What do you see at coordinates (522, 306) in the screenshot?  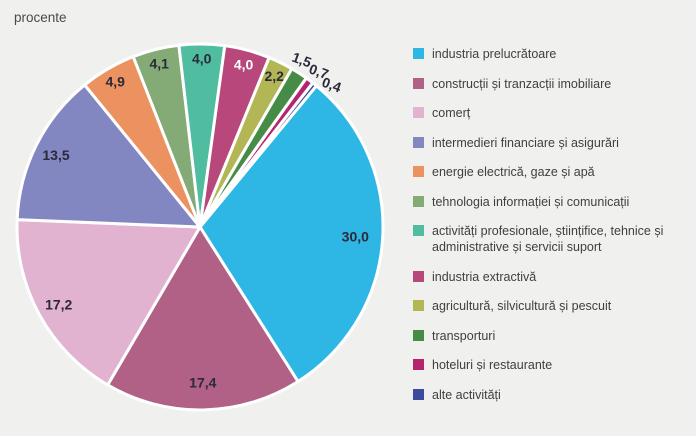 I see `legend-label: agricultură, silvicultură și pescuit` at bounding box center [522, 306].